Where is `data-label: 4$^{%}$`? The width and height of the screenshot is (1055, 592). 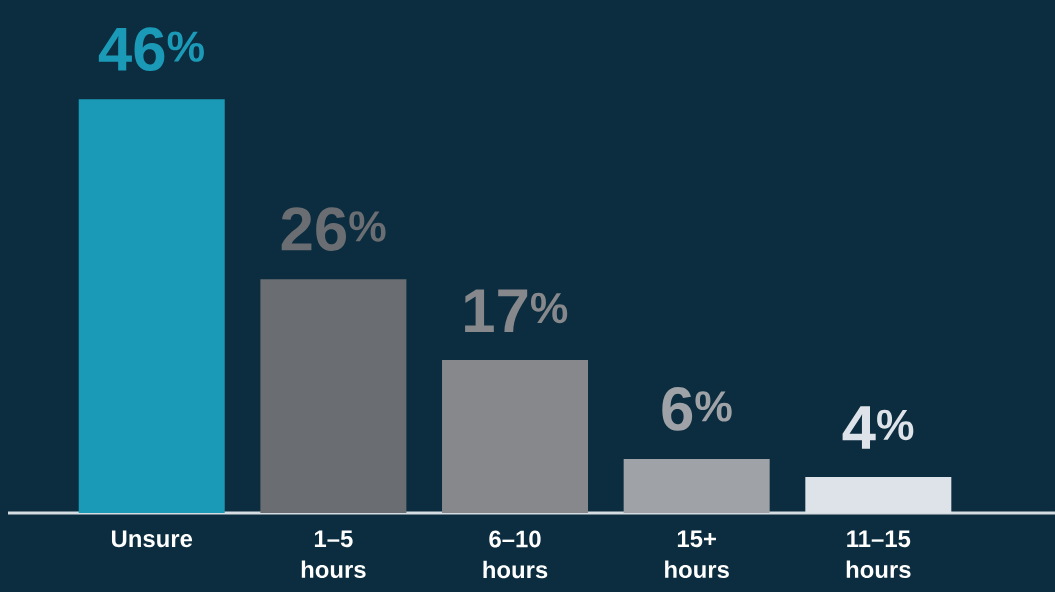
data-label: 4$^{%}$ is located at coordinates (878, 427).